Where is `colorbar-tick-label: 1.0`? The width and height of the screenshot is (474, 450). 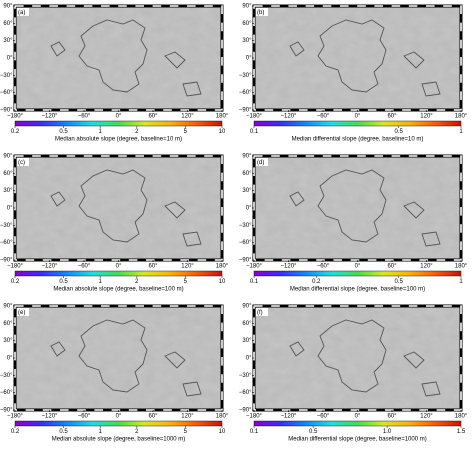
colorbar-tick-label: 1.0 is located at coordinates (387, 432).